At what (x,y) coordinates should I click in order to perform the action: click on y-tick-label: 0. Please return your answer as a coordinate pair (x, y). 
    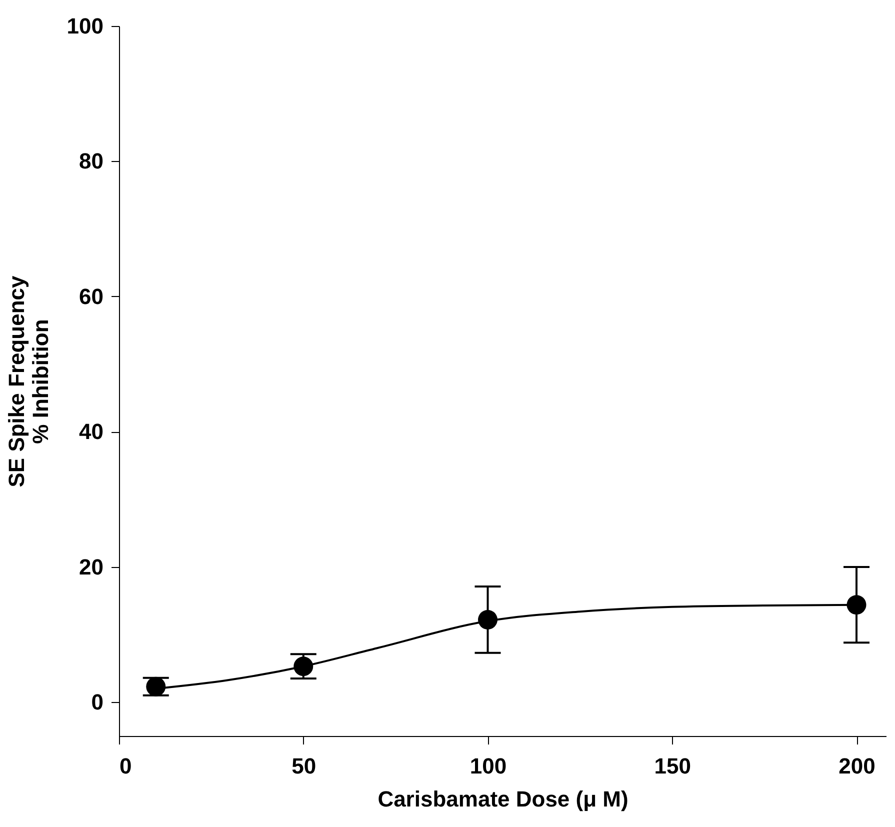
    Looking at the image, I should click on (97, 702).